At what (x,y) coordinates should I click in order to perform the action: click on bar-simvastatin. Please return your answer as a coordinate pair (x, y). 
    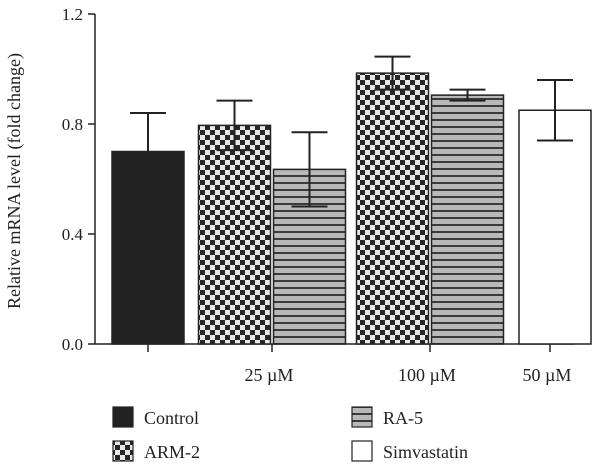
    Looking at the image, I should click on (555, 227).